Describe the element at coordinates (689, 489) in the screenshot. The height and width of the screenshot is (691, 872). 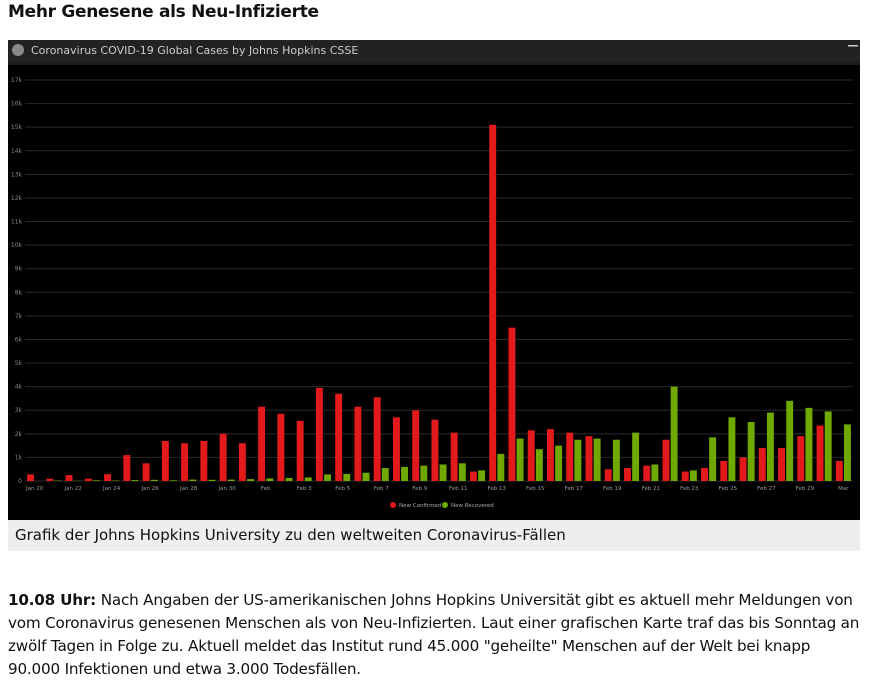
I see `x-tick-label: Feb 23` at that location.